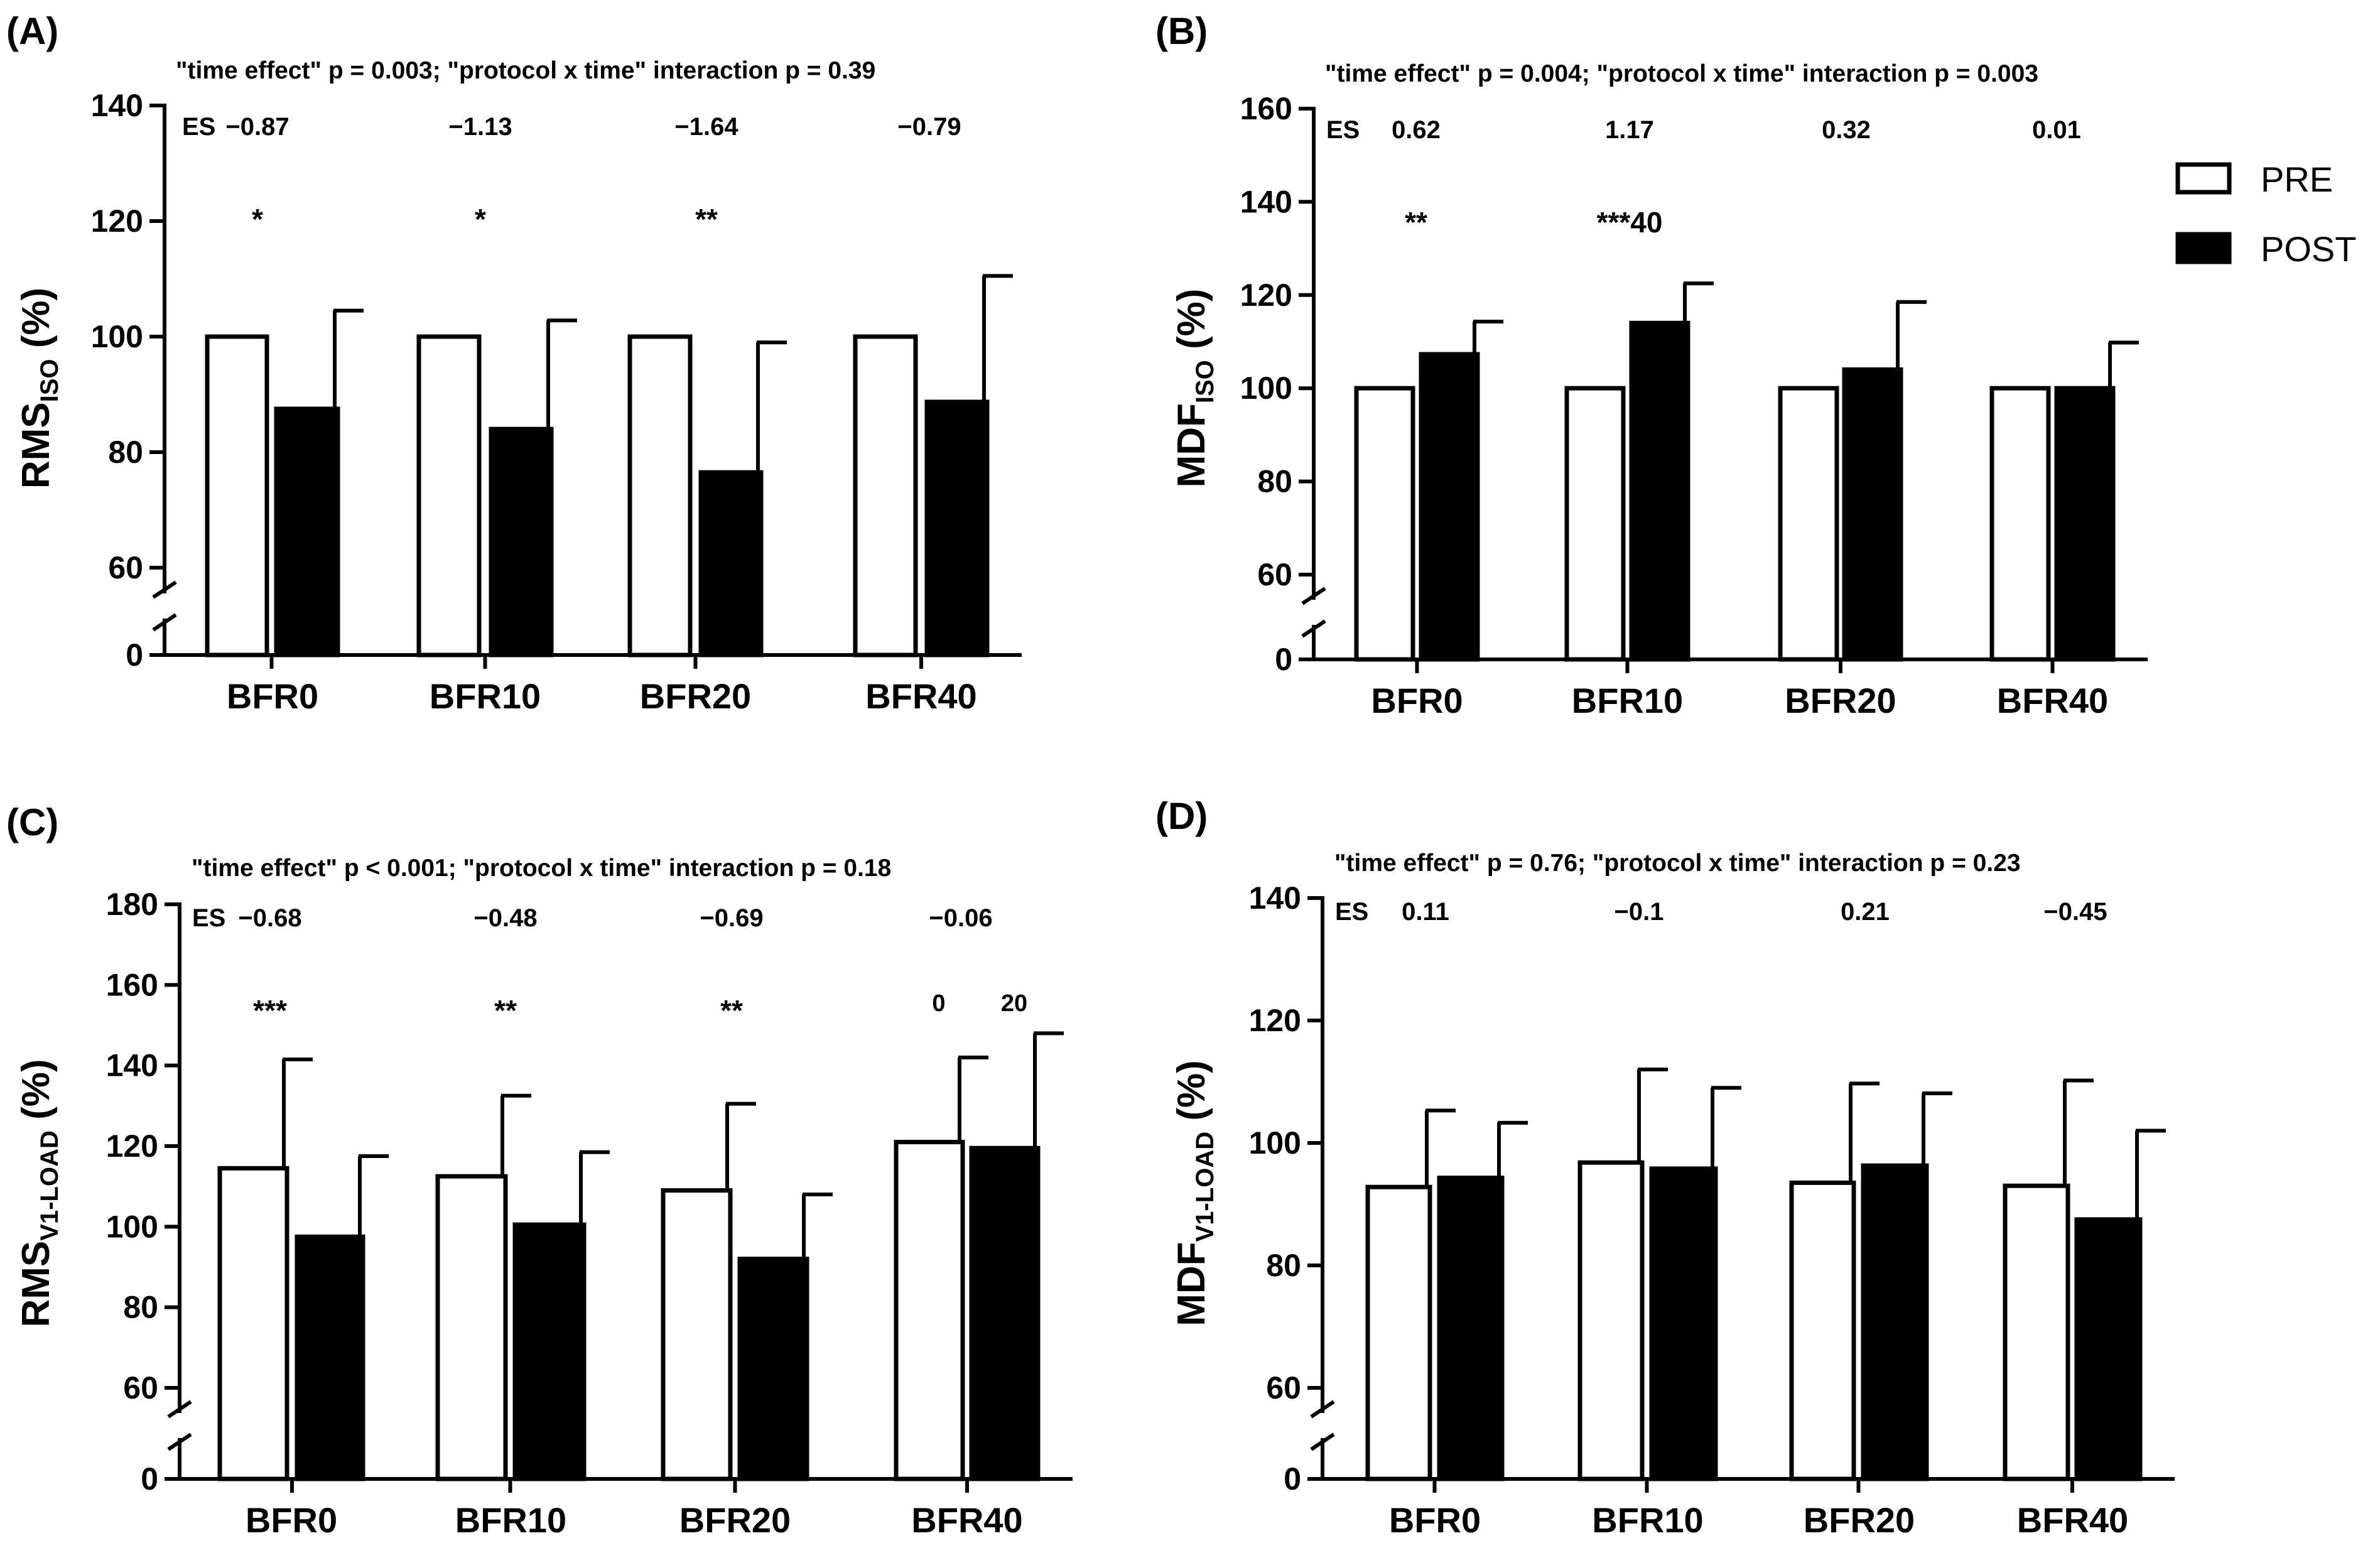 Image resolution: width=2380 pixels, height=1548 pixels. Describe the element at coordinates (132, 1066) in the screenshot. I see `y-tick-label: 140` at that location.